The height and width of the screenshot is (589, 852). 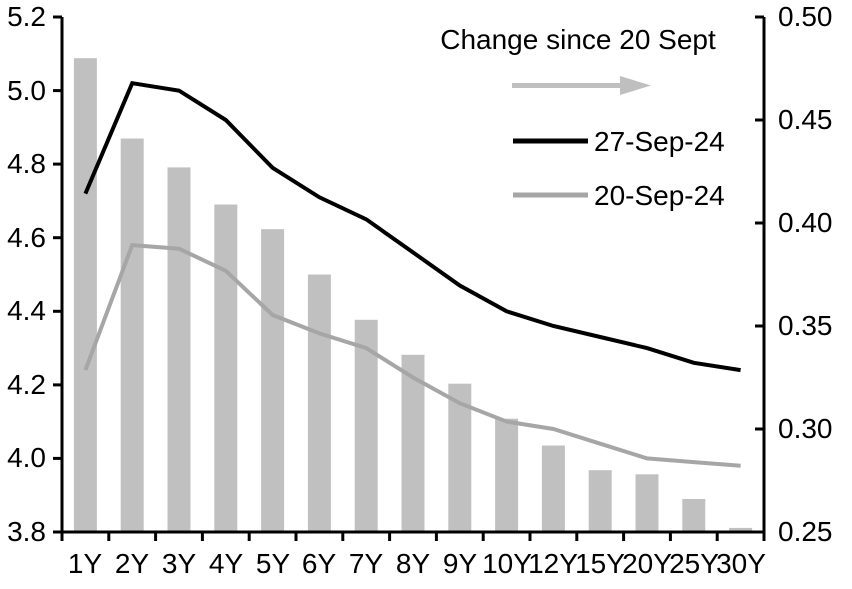 What do you see at coordinates (741, 529) in the screenshot?
I see `bar-30Y` at bounding box center [741, 529].